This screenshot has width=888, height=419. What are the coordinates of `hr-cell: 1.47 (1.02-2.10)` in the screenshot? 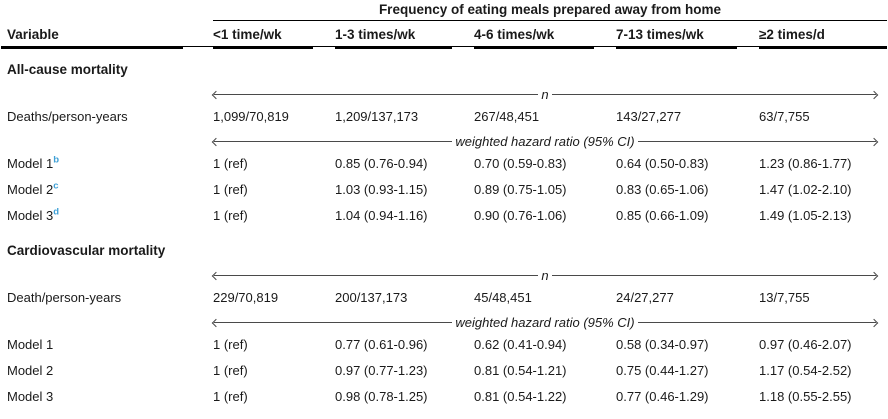 It's located at (805, 189).